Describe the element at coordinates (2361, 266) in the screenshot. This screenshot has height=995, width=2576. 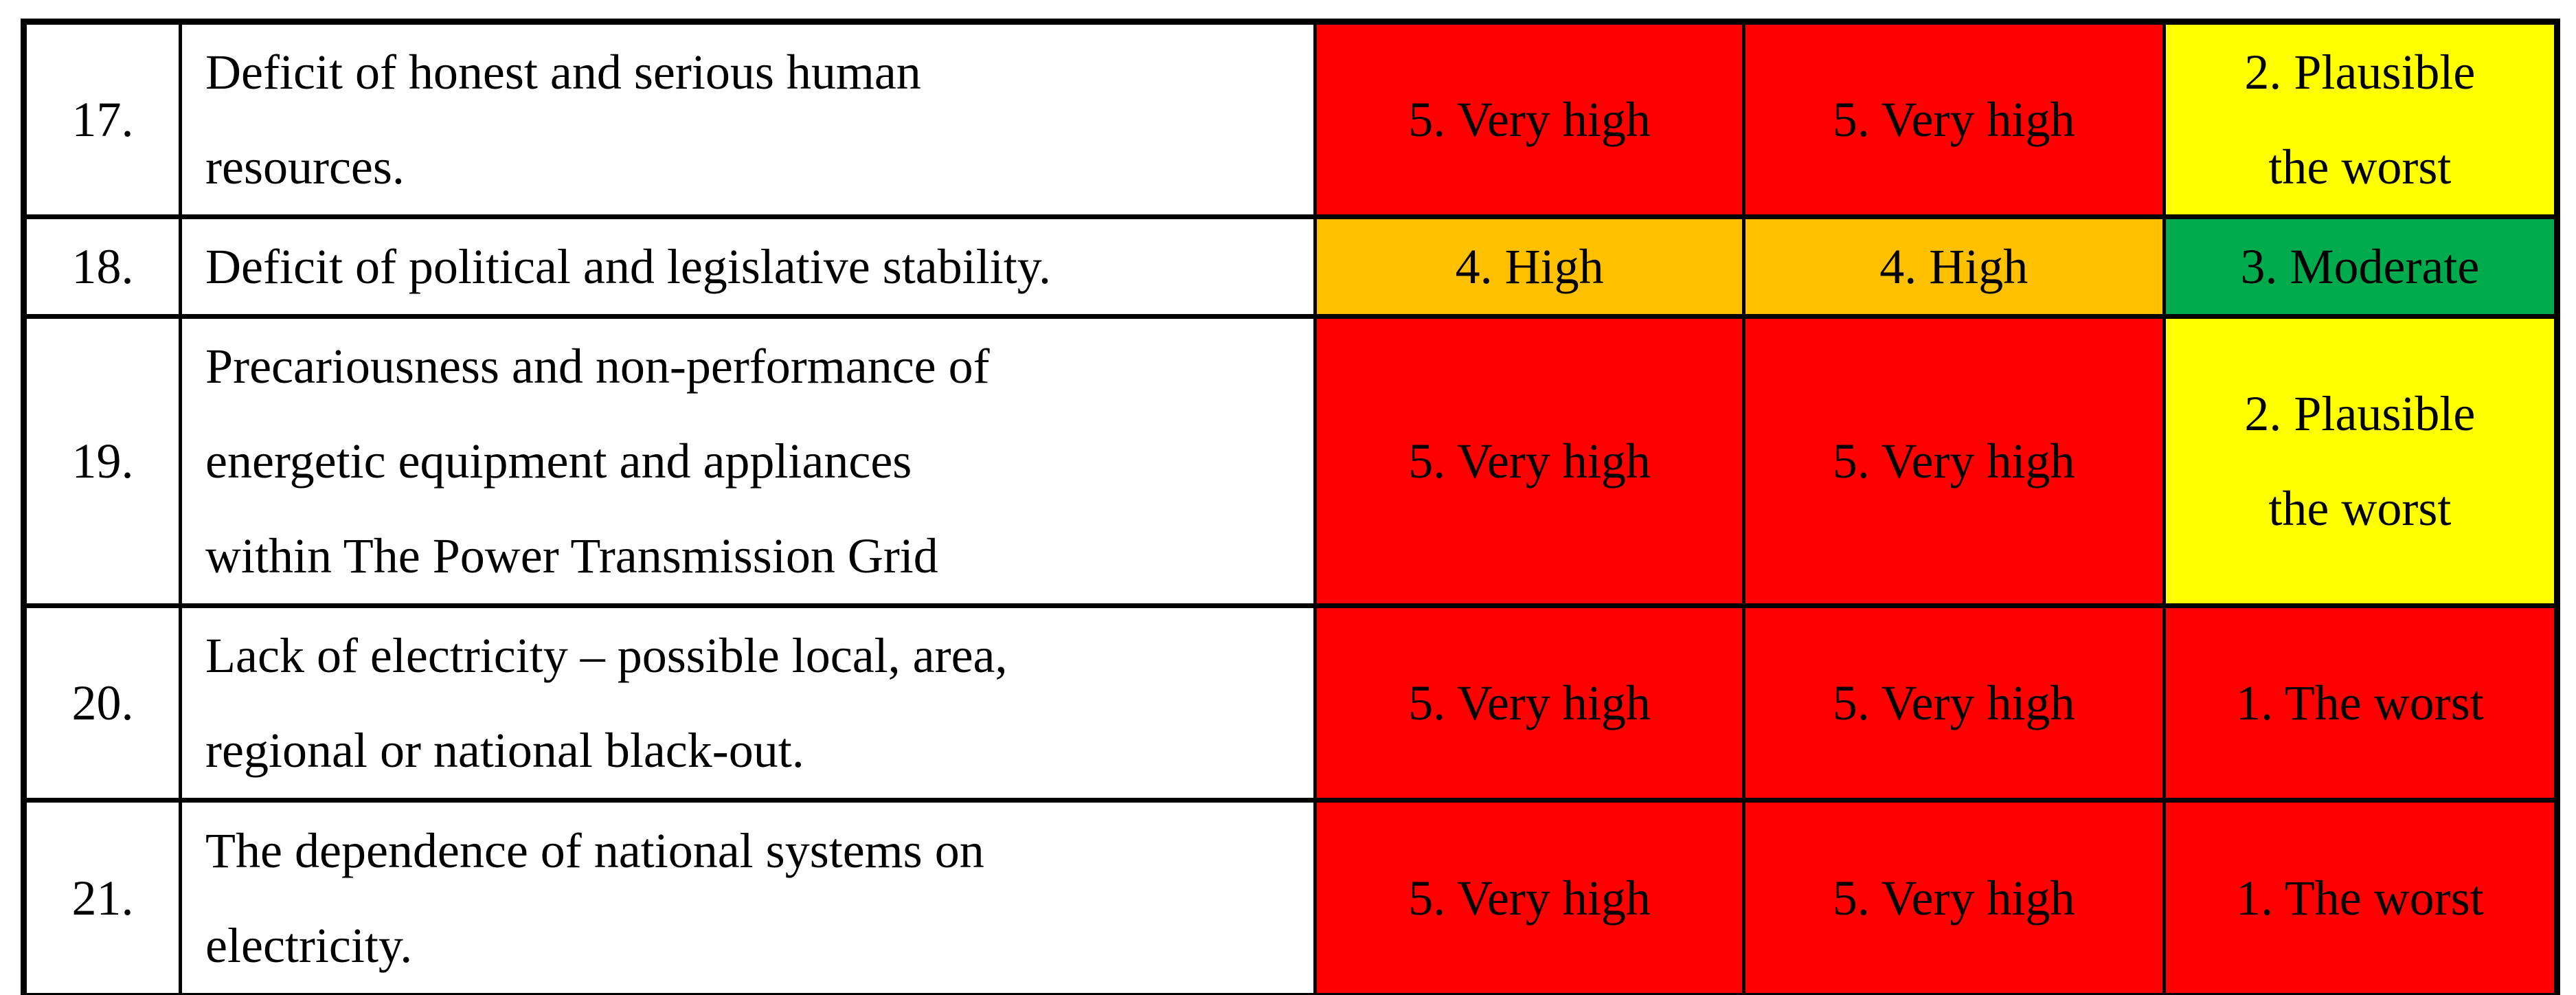
I see `rating-cell: 3. Moderate` at that location.